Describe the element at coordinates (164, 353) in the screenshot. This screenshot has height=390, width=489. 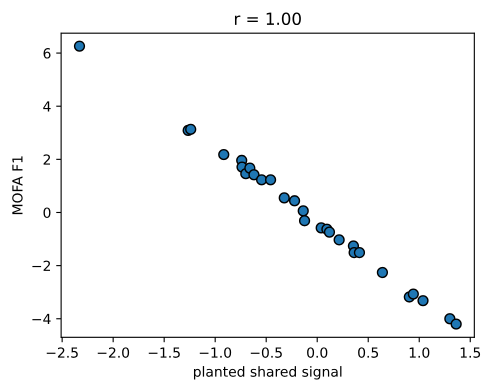
I see `x-tick-label: −1.5` at that location.